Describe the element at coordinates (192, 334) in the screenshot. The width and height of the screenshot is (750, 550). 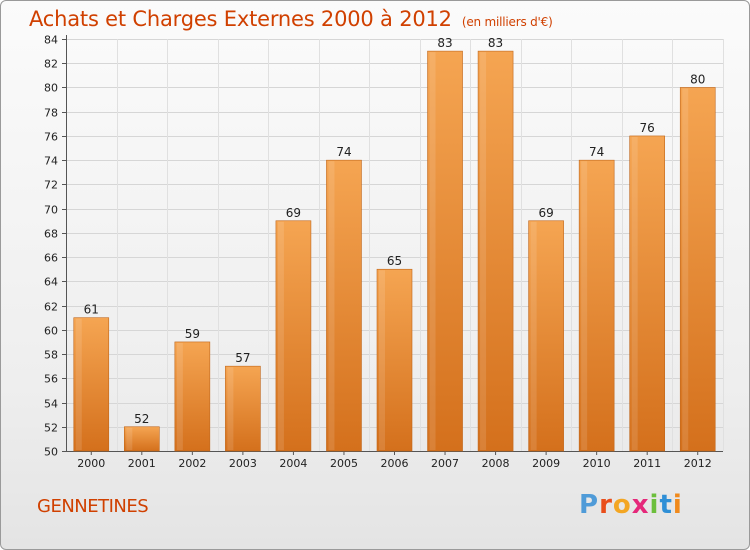
I see `value-label-2002: 59` at that location.